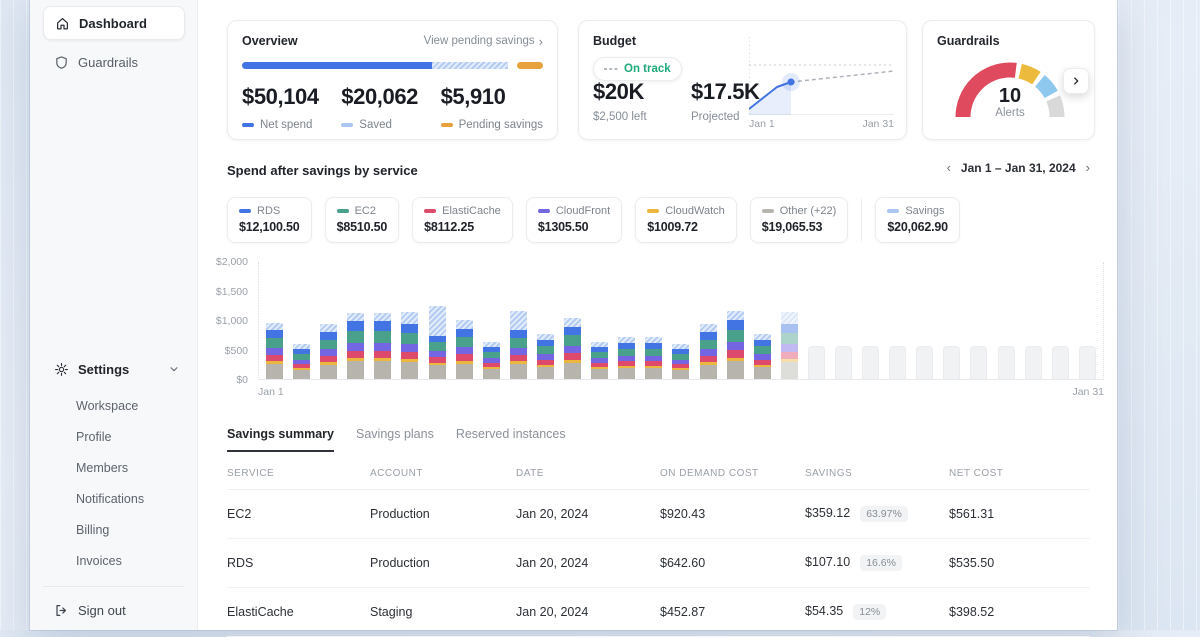 The image size is (1200, 637). Describe the element at coordinates (976, 473) in the screenshot. I see `column-header: NET COST` at that location.